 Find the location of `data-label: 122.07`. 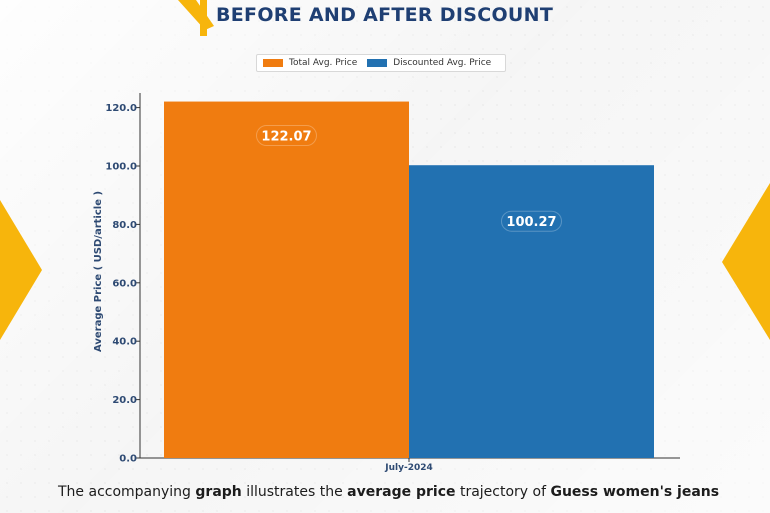

data-label: 122.07 is located at coordinates (286, 137).